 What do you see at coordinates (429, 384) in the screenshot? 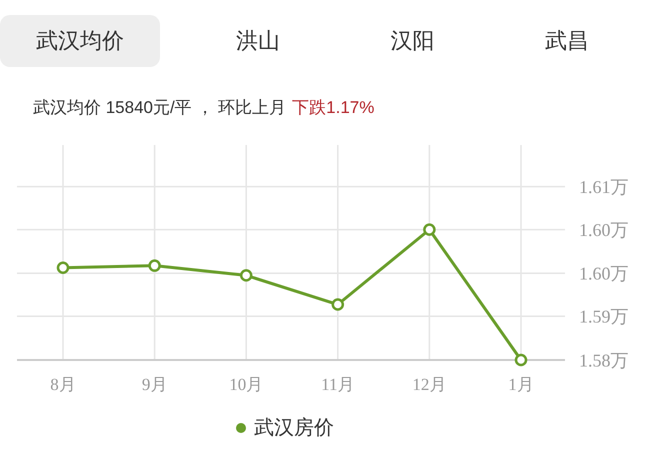
I see `x-tick-label: 12月` at bounding box center [429, 384].